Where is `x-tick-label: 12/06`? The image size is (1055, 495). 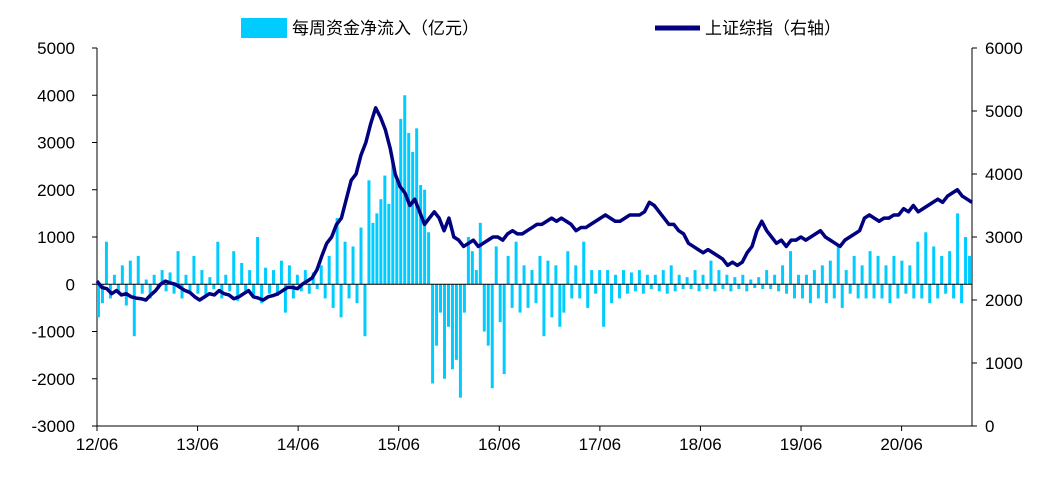 x-tick-label: 12/06 is located at coordinates (97, 444).